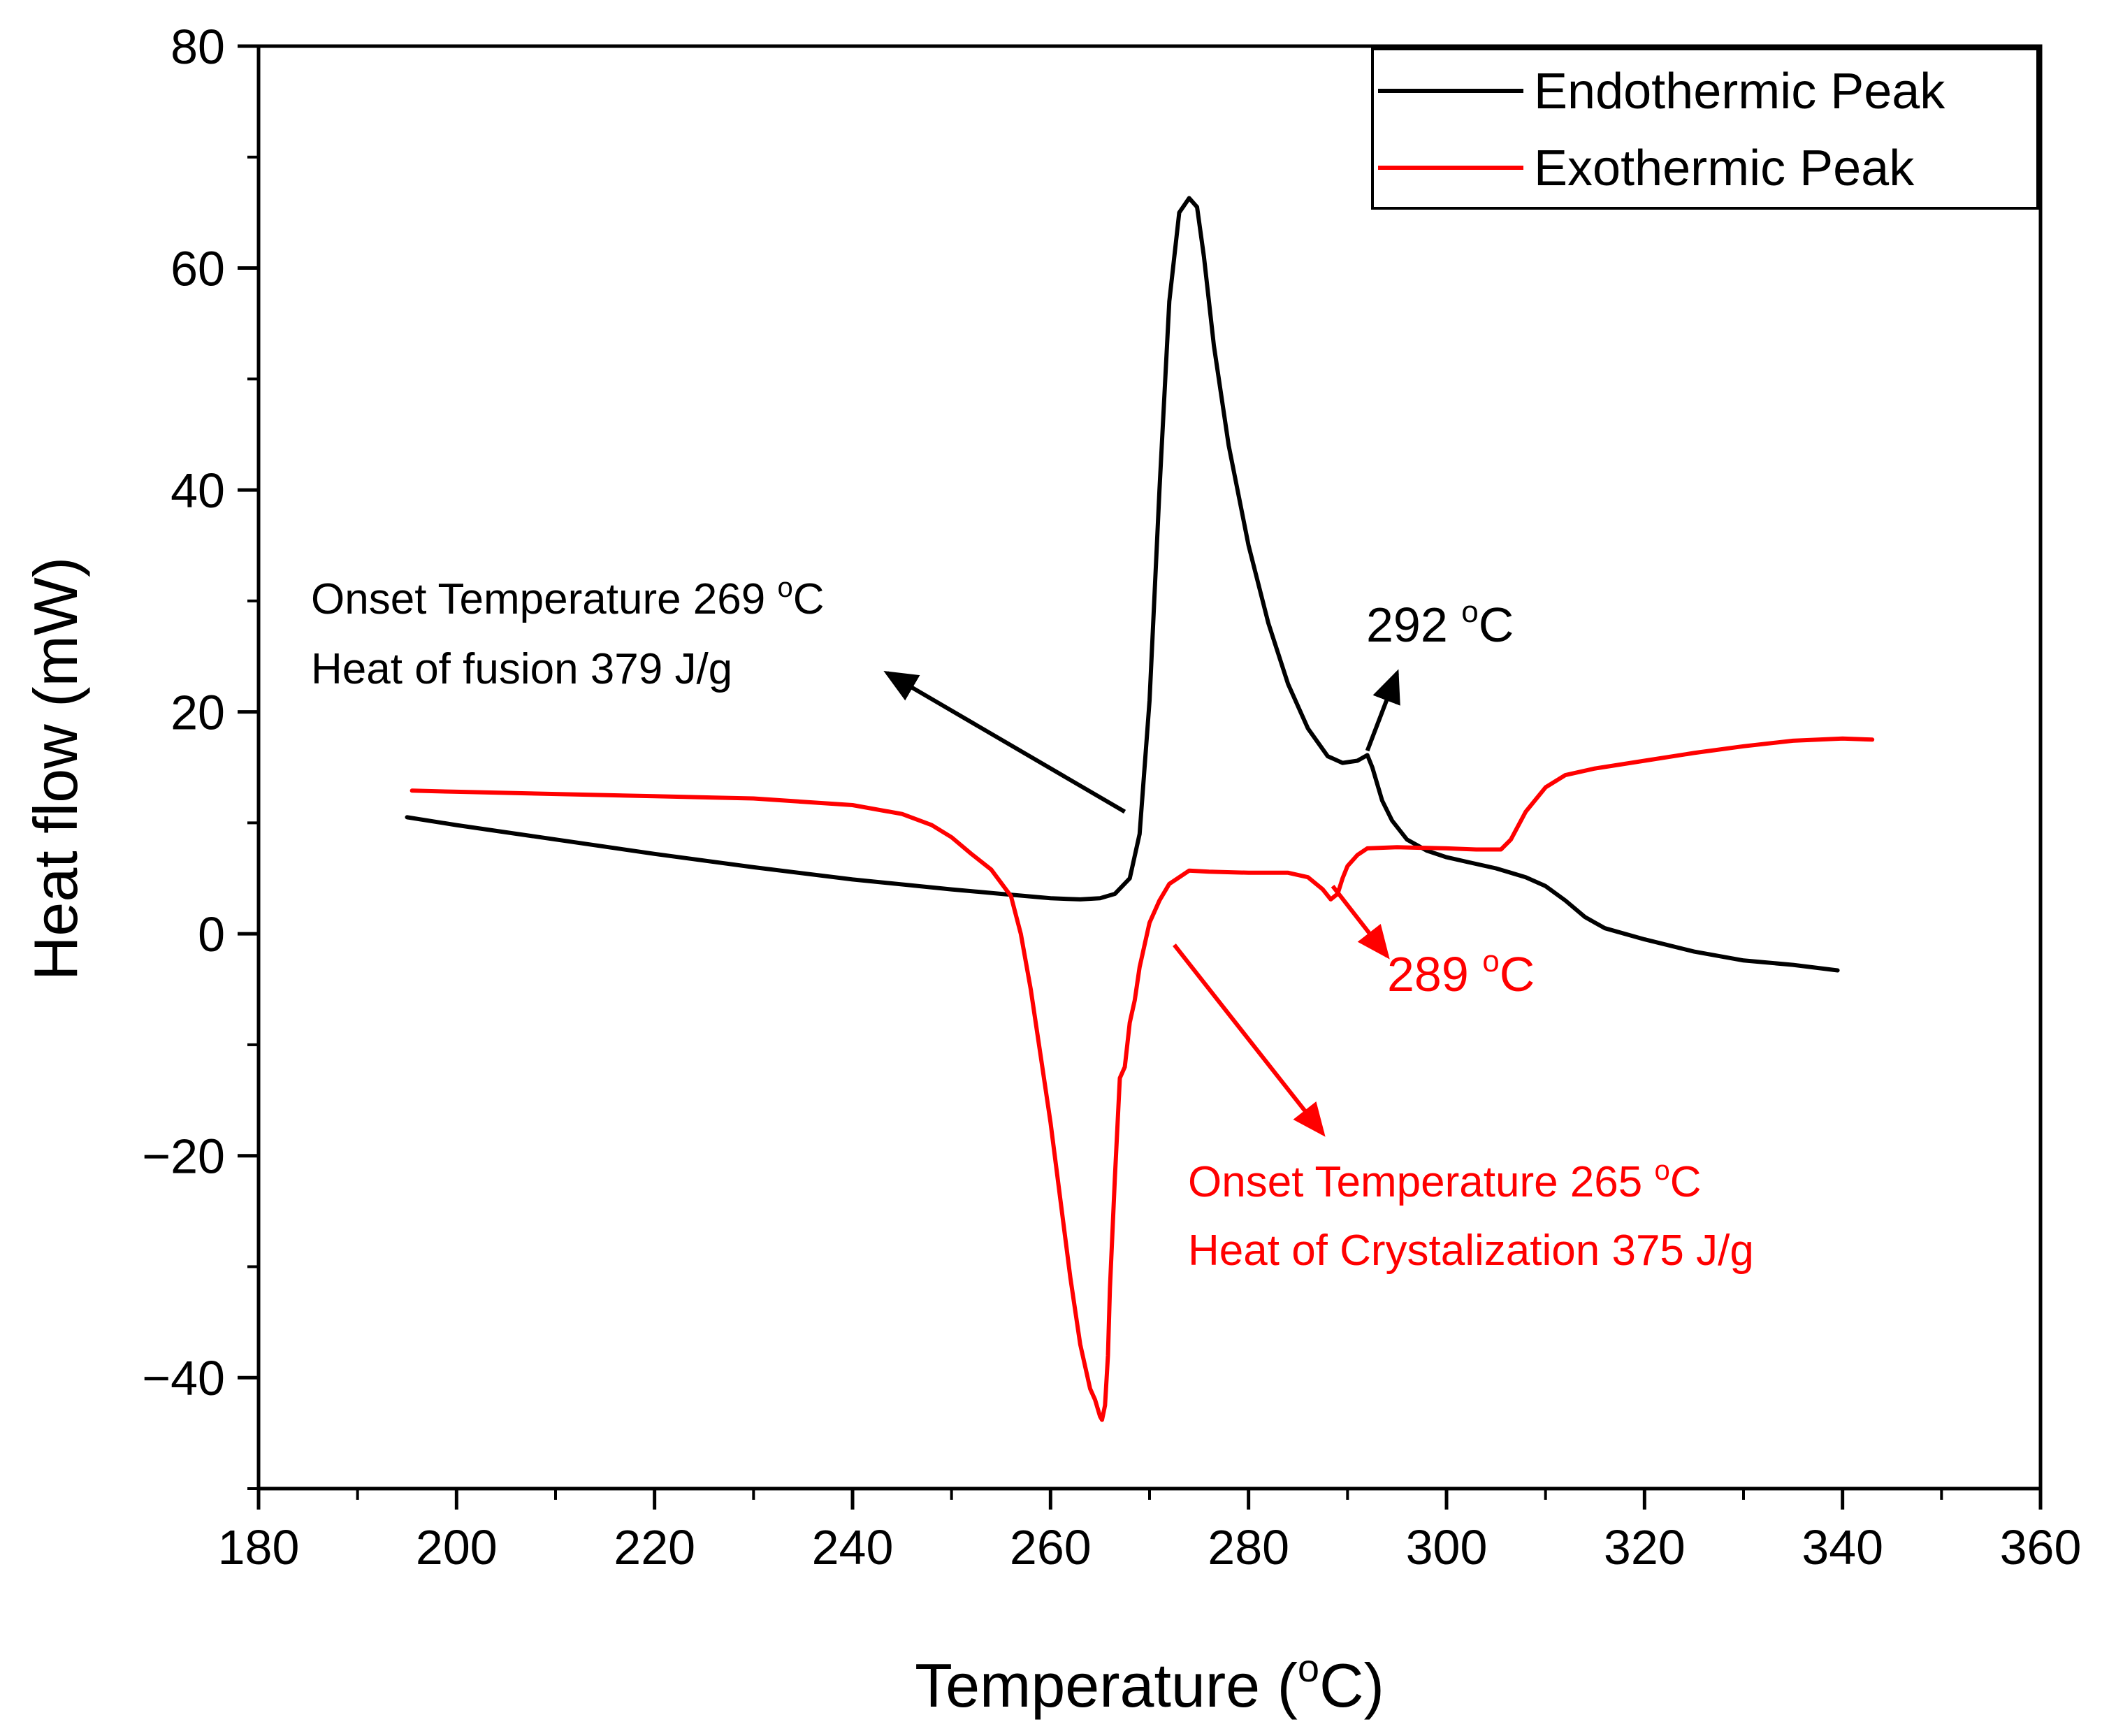  What do you see at coordinates (183, 1156) in the screenshot?
I see `y-tick-label: −20` at bounding box center [183, 1156].